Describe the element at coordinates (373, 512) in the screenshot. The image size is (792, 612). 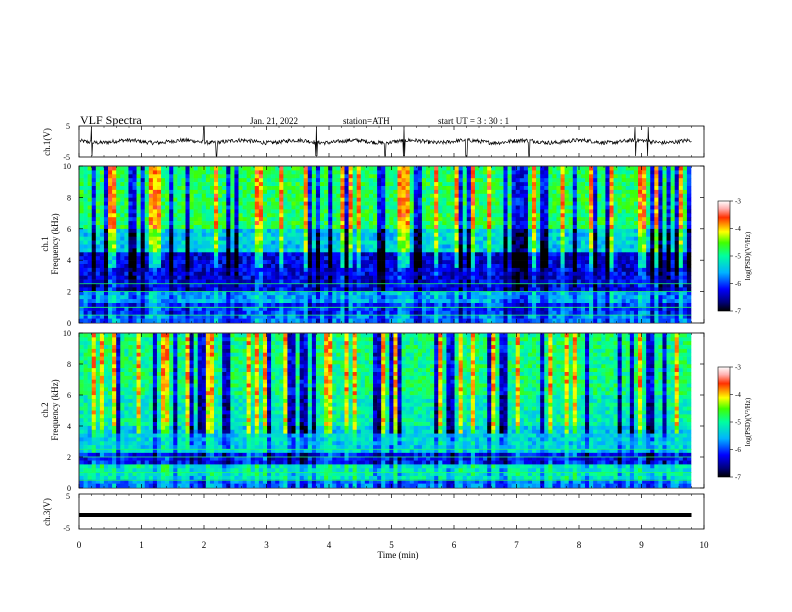
I see `ch3-waveform-panel: 5 -5 ch.3(V)` at that location.